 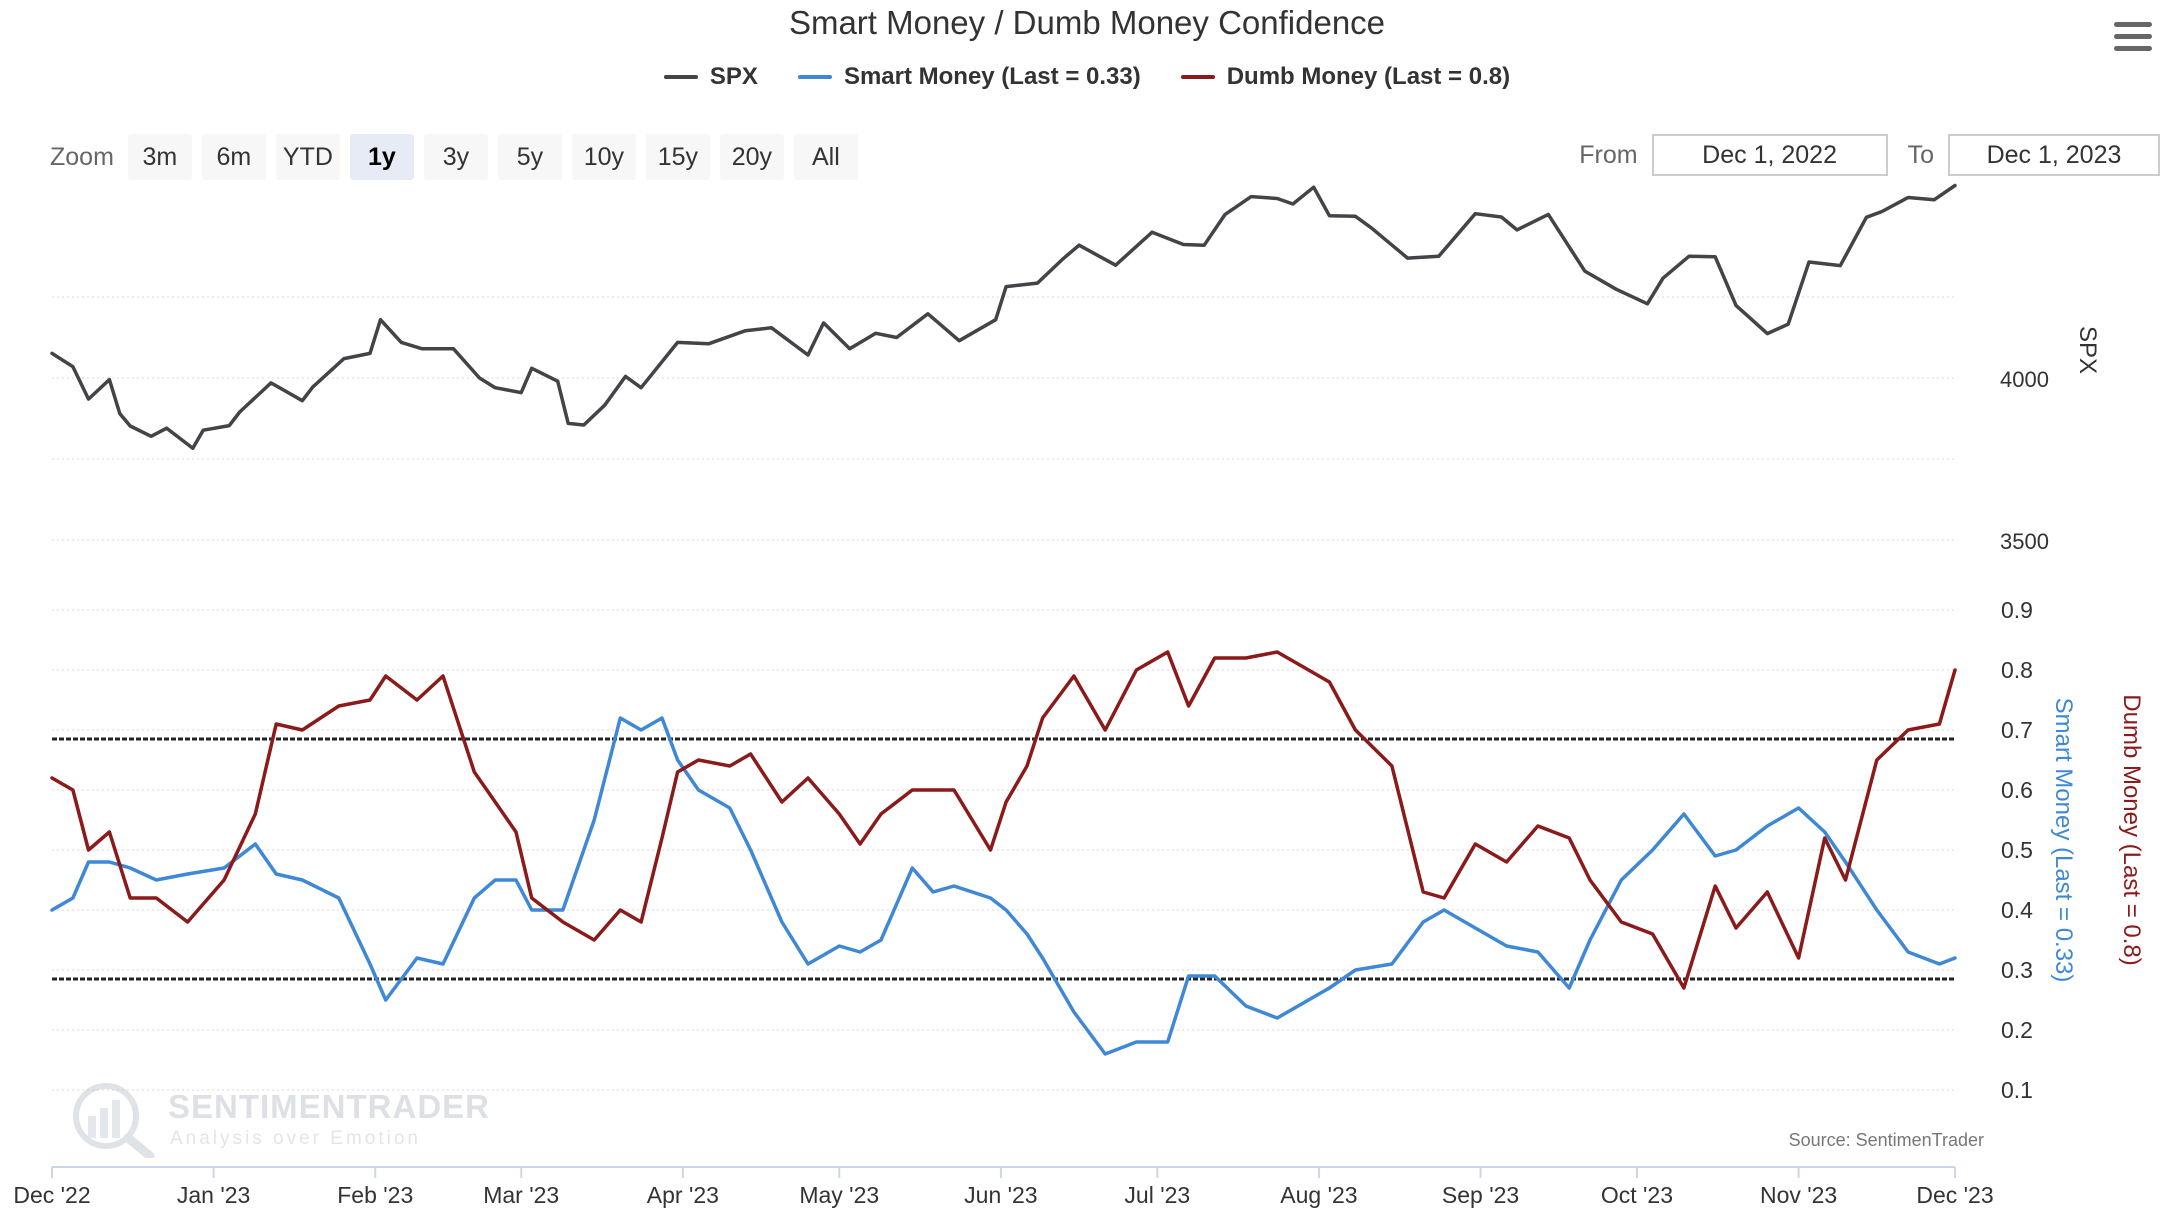 What do you see at coordinates (1769, 155) in the screenshot?
I see `from-date-input: Dec 1, 2022` at bounding box center [1769, 155].